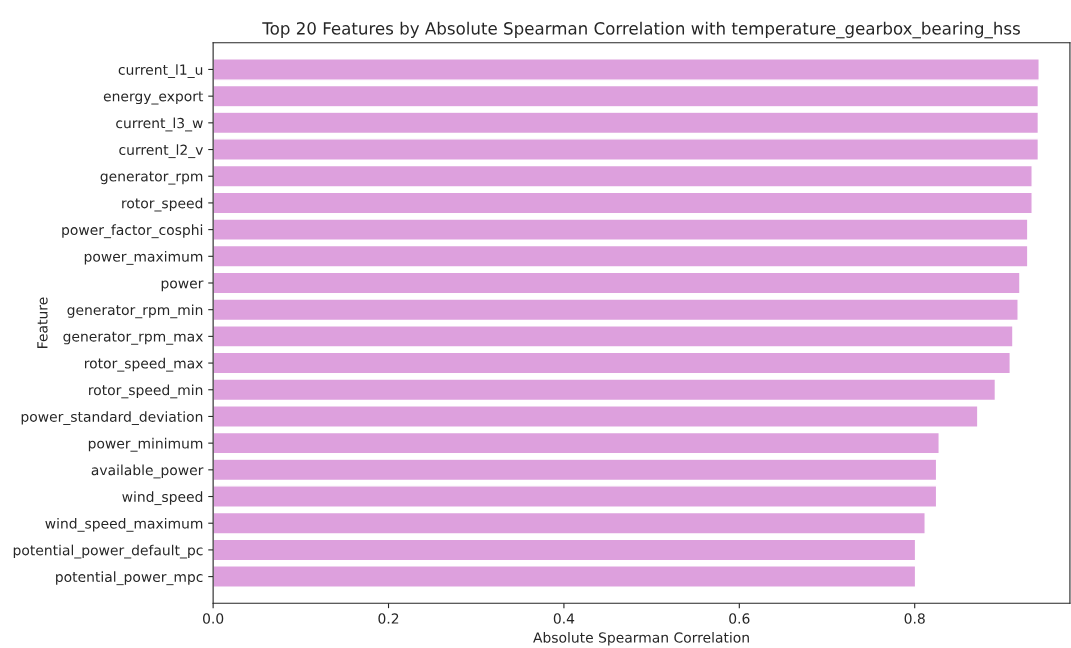 Image resolution: width=1071 pixels, height=648 pixels. I want to click on y-tick-label: current_l2_v, so click(161, 151).